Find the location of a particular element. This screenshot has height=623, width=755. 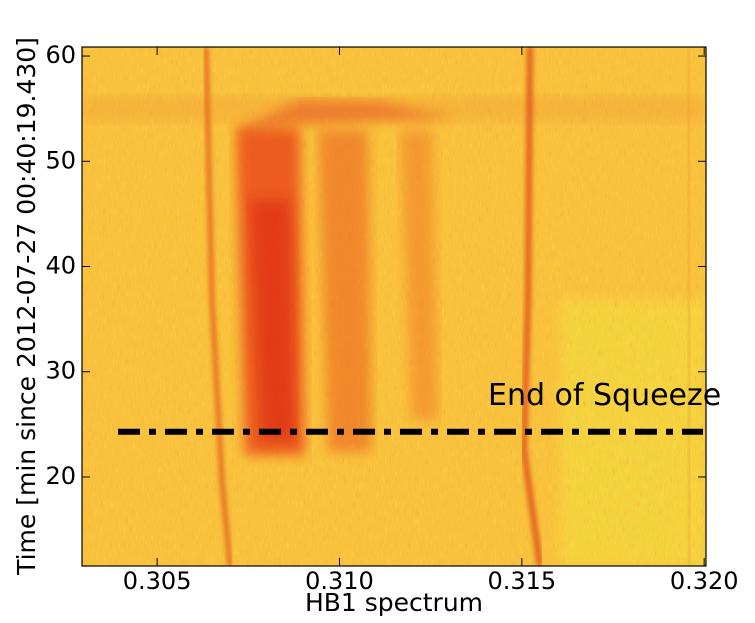

y-tick-label: 20 is located at coordinates (60, 476).